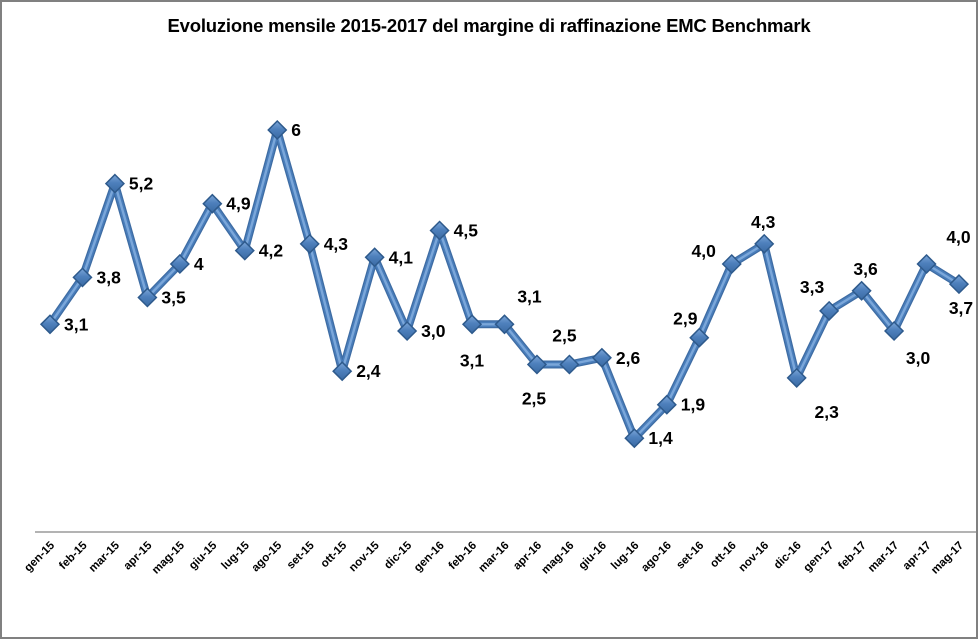 The height and width of the screenshot is (639, 978). I want to click on x-axis-tick-label: feb-17, so click(852, 556).